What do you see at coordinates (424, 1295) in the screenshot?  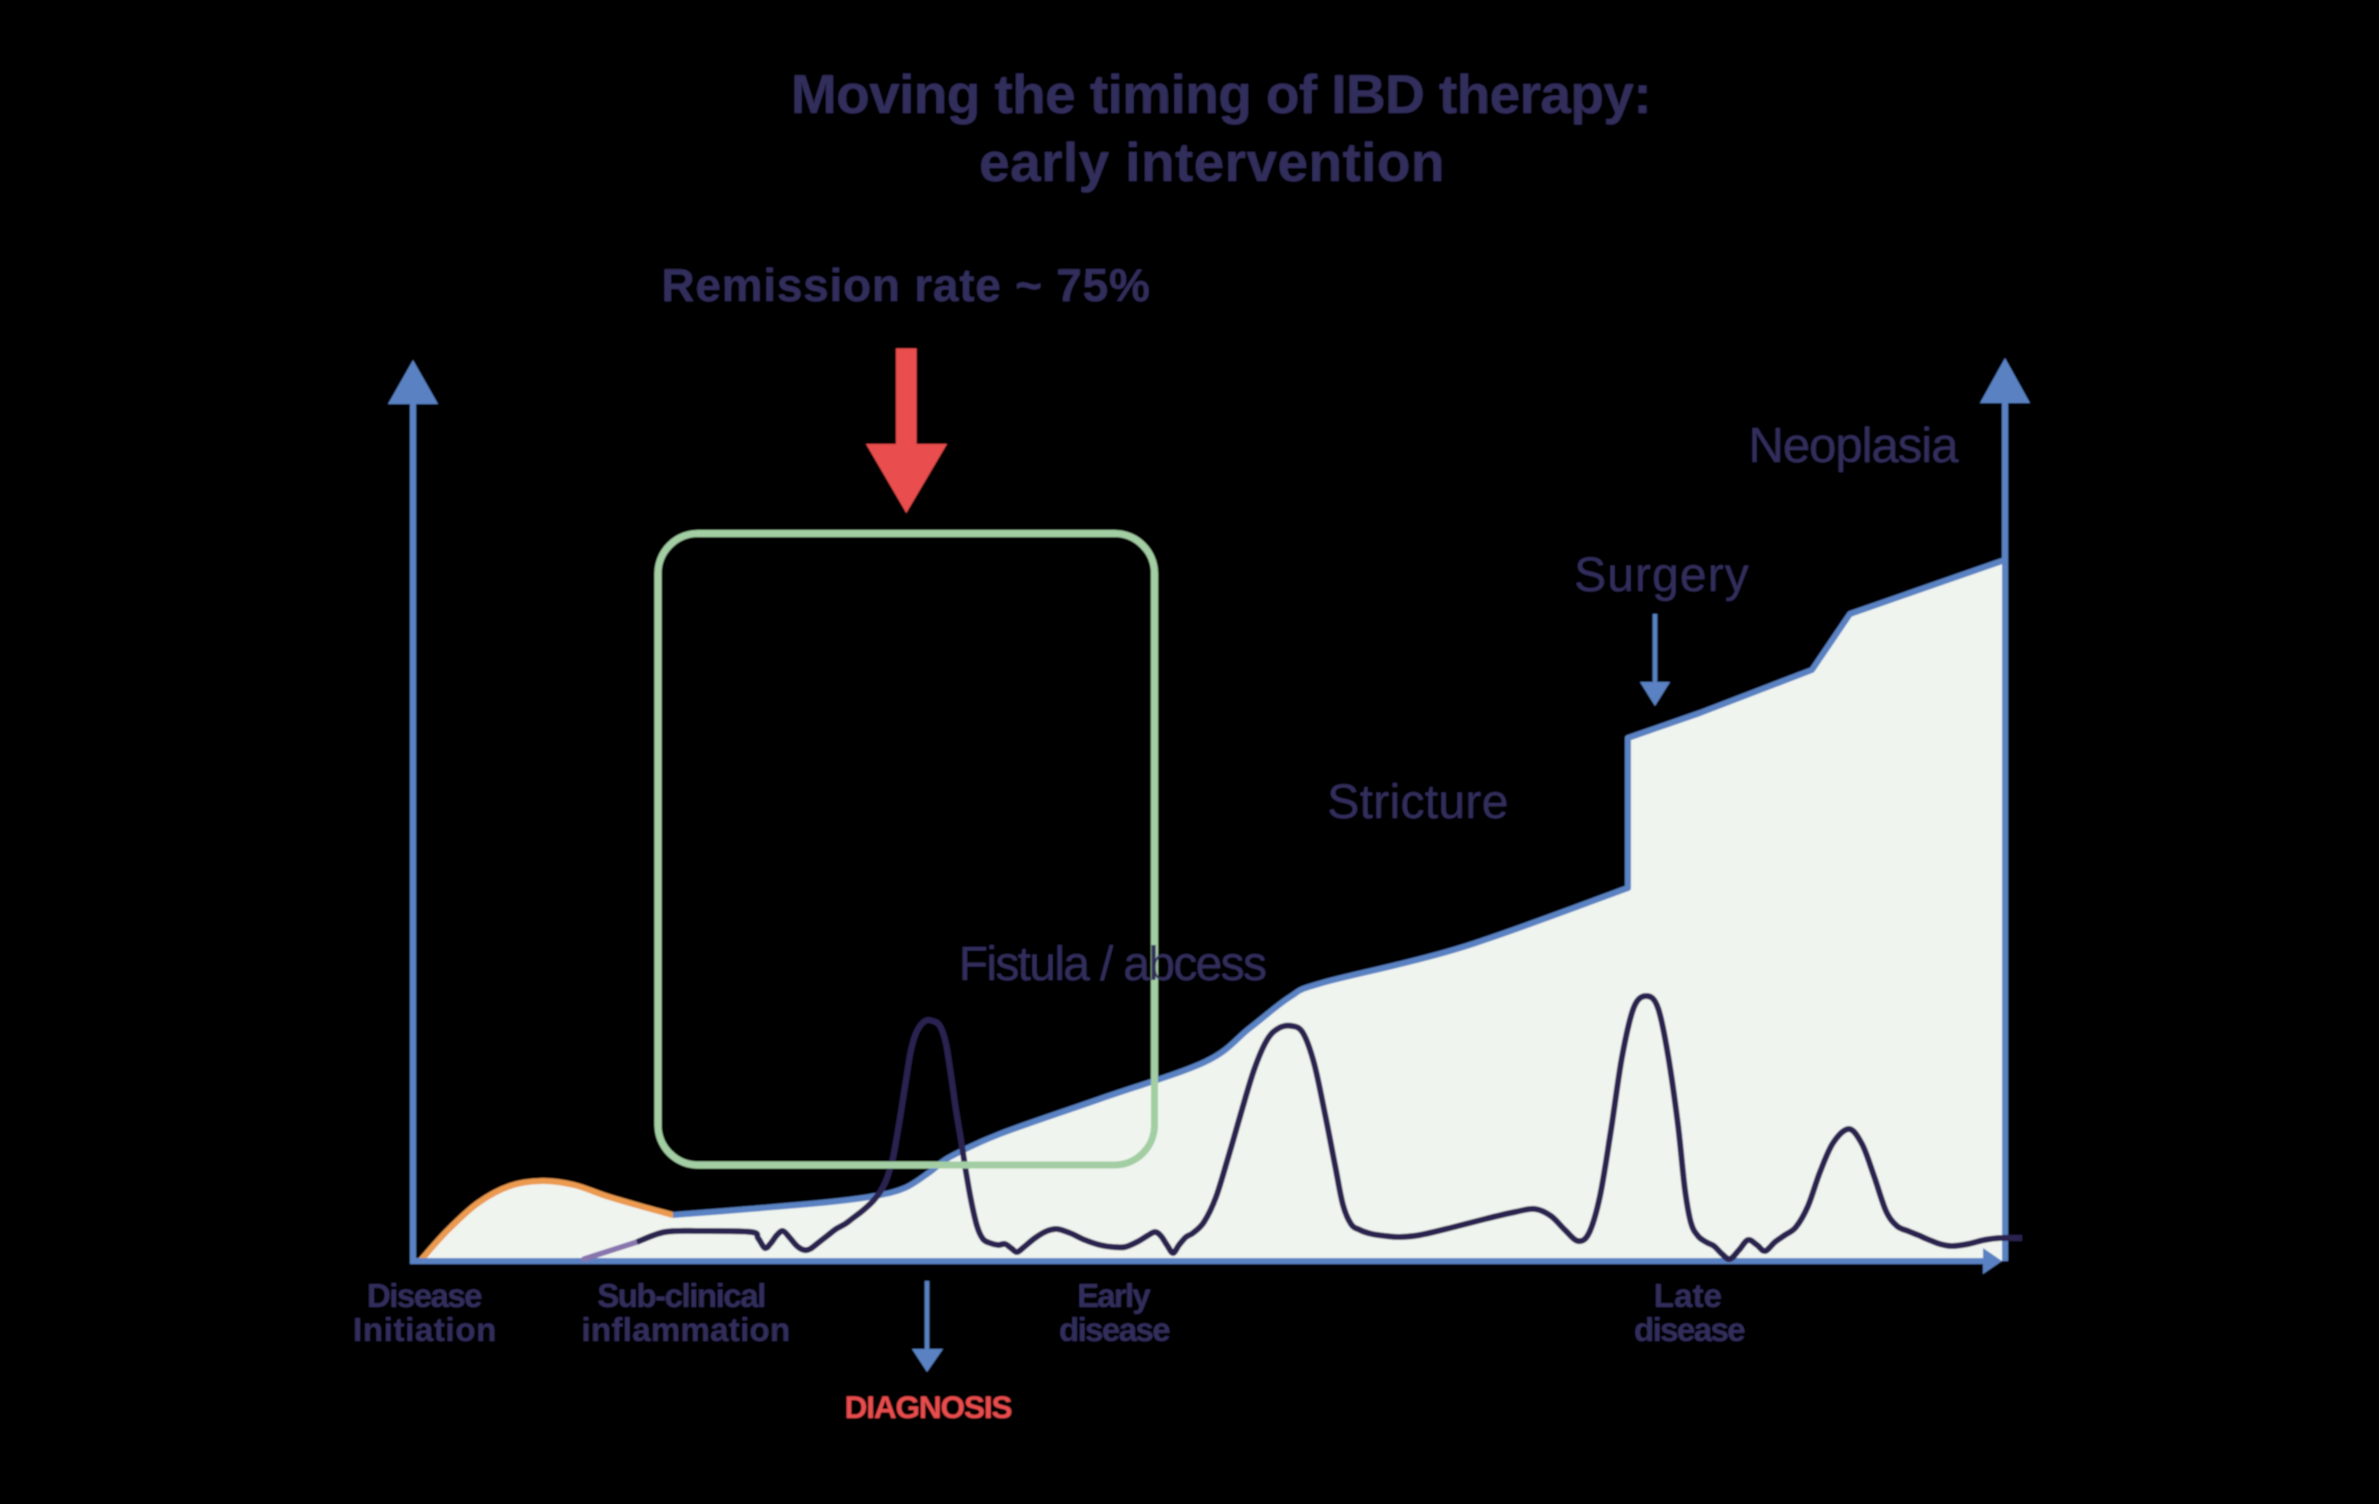 I see `svg-text: Disease` at bounding box center [424, 1295].